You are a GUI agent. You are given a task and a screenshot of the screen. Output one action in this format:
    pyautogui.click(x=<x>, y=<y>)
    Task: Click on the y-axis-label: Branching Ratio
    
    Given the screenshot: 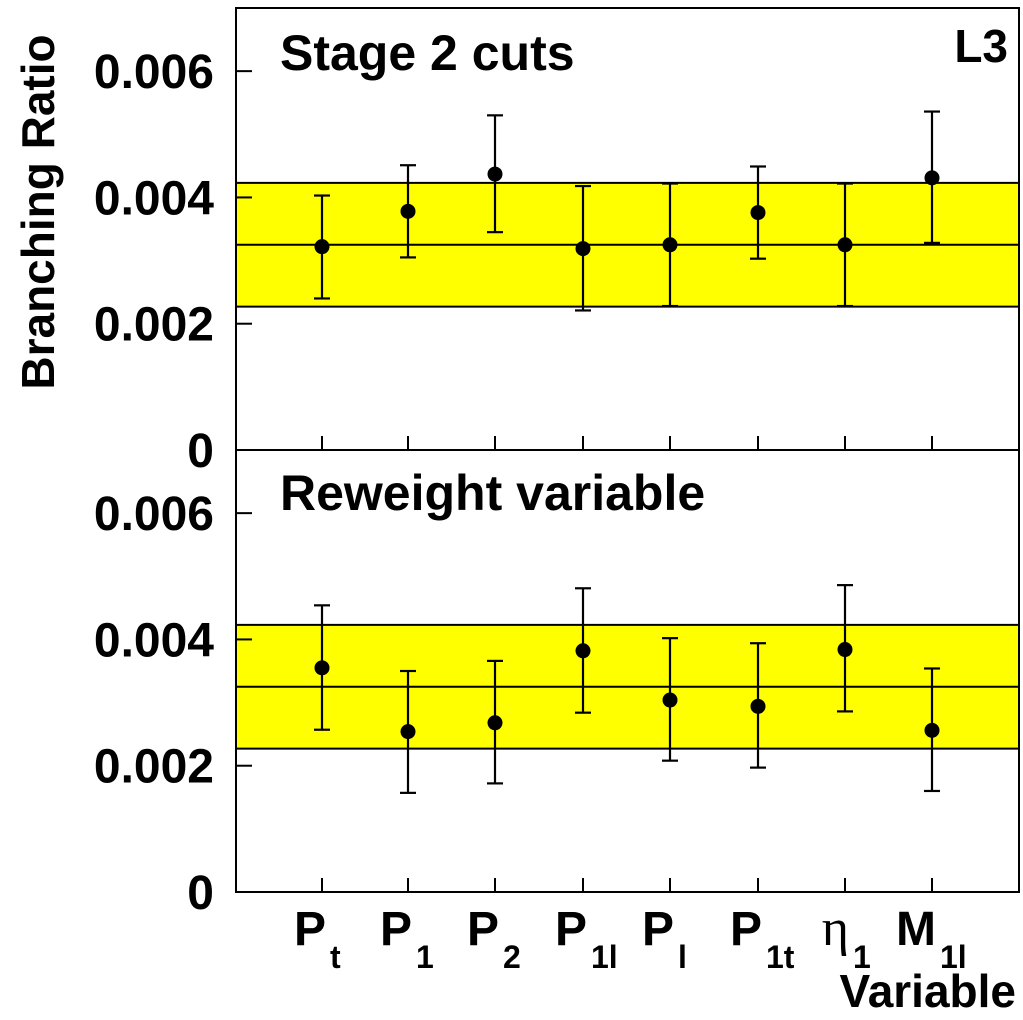 What is the action you would take?
    pyautogui.click(x=38, y=211)
    